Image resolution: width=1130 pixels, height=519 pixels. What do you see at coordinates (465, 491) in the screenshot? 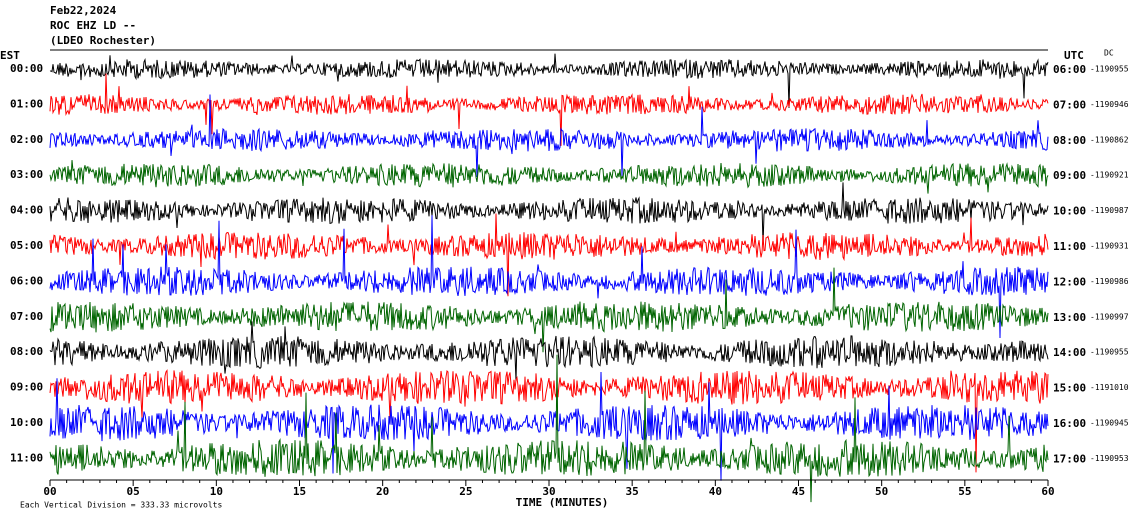
I see `x-tick-label: 25` at bounding box center [465, 491].